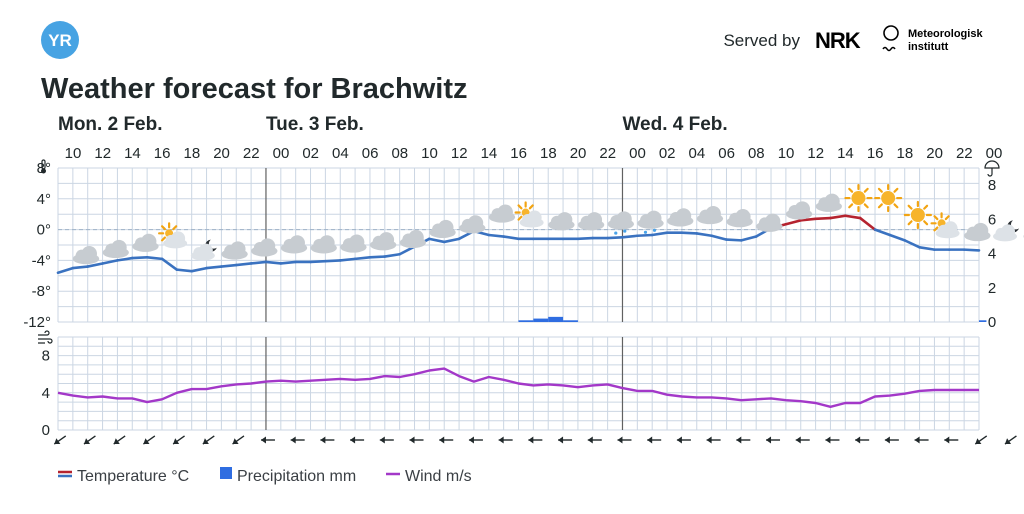 The height and width of the screenshot is (514, 1024). Describe the element at coordinates (173, 235) in the screenshot. I see `weather-symbol-partly-cloudy-day` at that location.